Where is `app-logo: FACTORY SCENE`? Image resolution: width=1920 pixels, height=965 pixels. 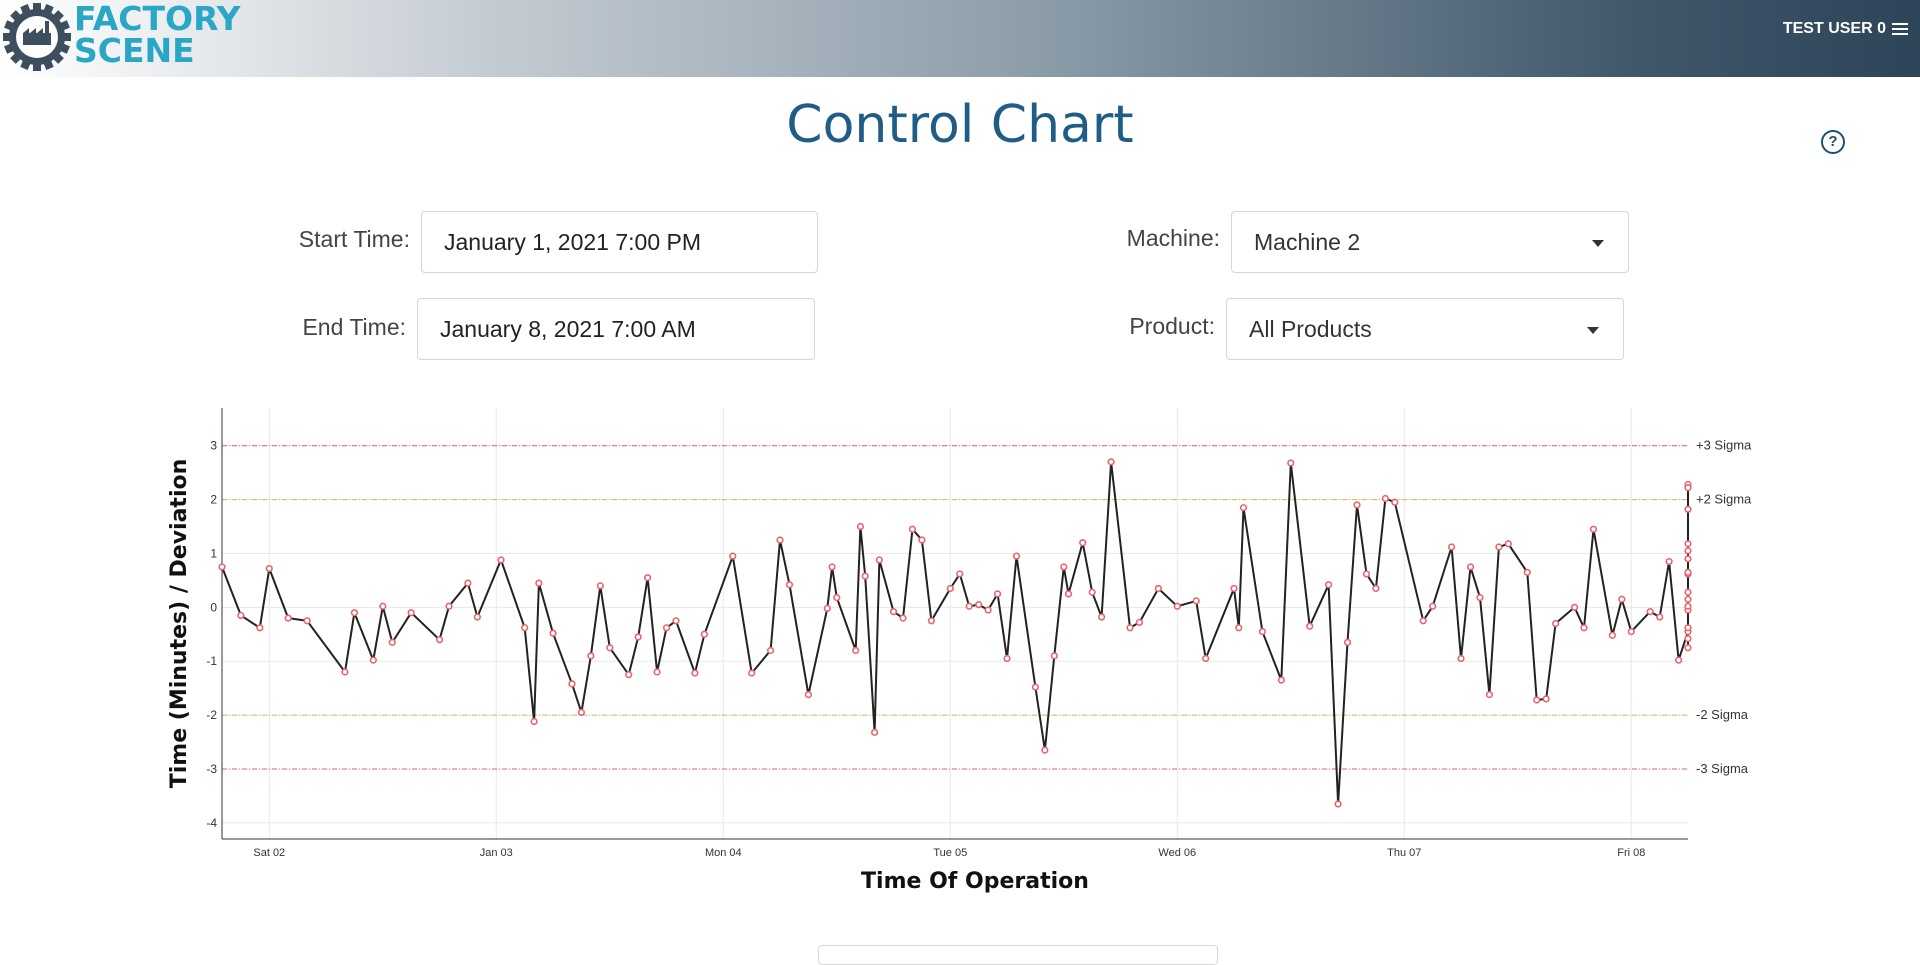
app-logo: FACTORY SCENE is located at coordinates (120, 38).